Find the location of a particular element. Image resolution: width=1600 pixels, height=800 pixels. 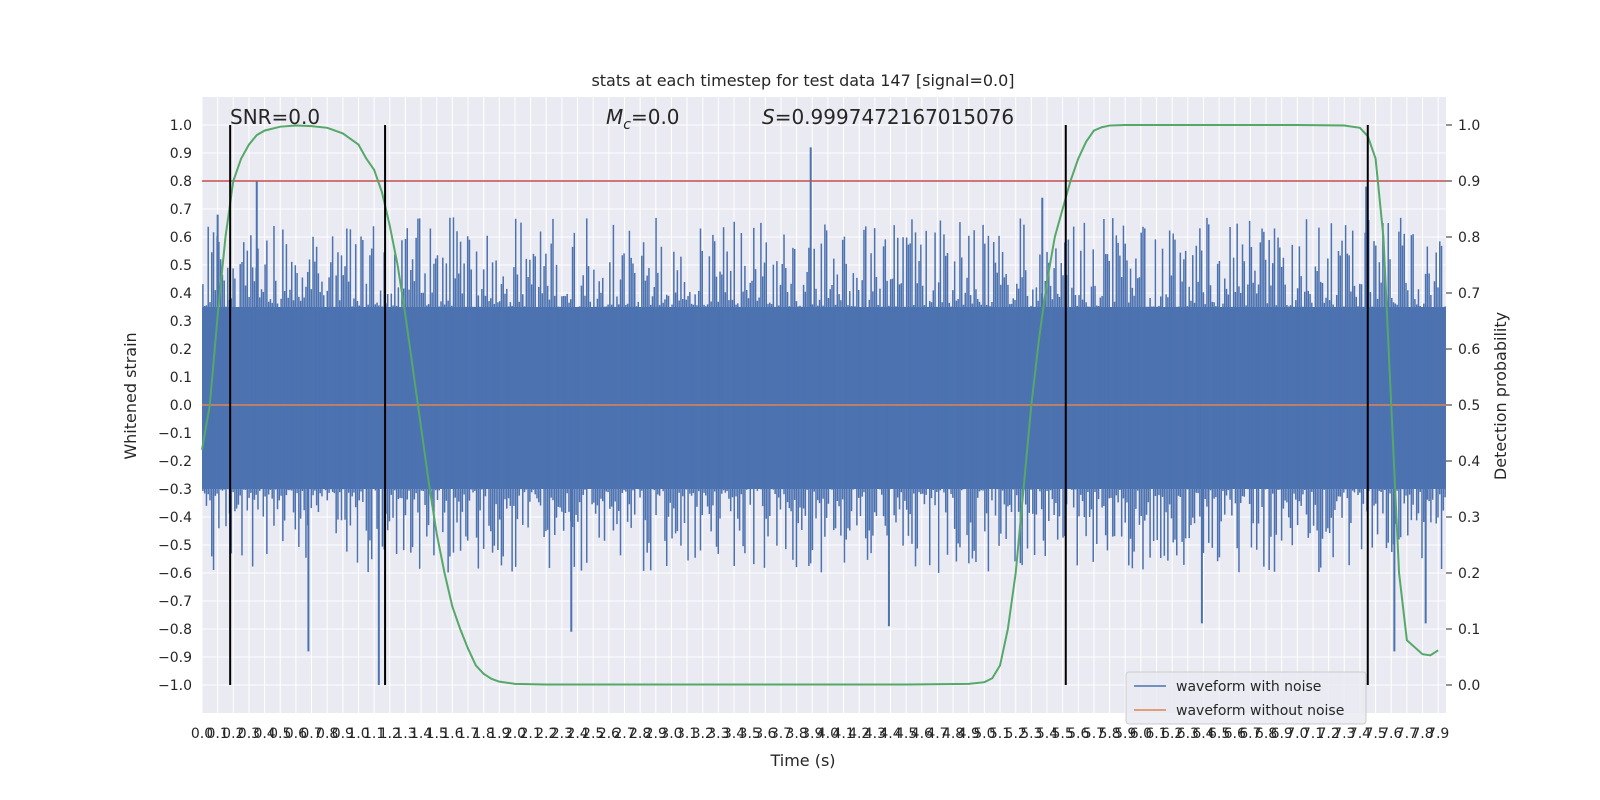

chirp-mass-symbol: M is located at coordinates (614, 117).